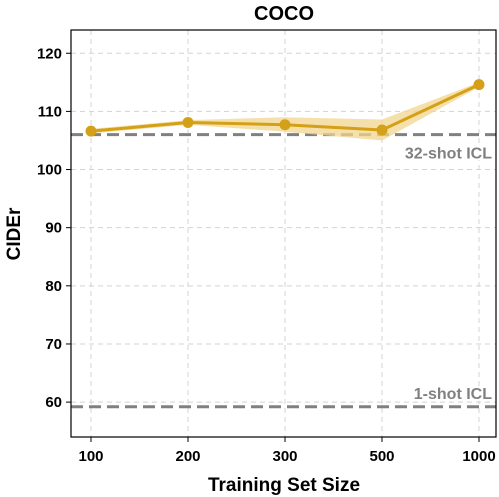  I want to click on x-axis-ticks: 100 200 300 500 1000, so click(287, 451).